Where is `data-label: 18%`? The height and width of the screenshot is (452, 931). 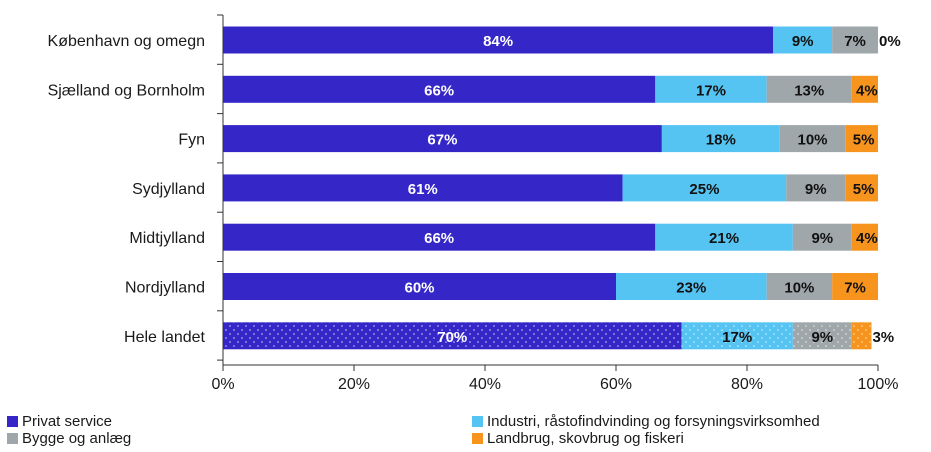 data-label: 18% is located at coordinates (721, 140).